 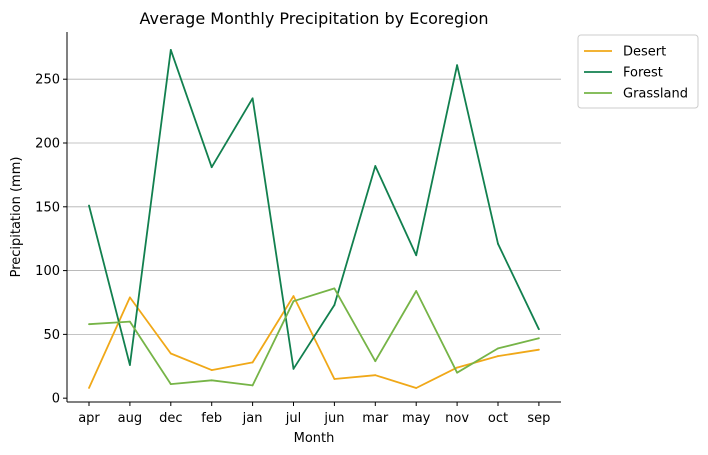 What do you see at coordinates (643, 73) in the screenshot?
I see `legend-label-forest: Forest` at bounding box center [643, 73].